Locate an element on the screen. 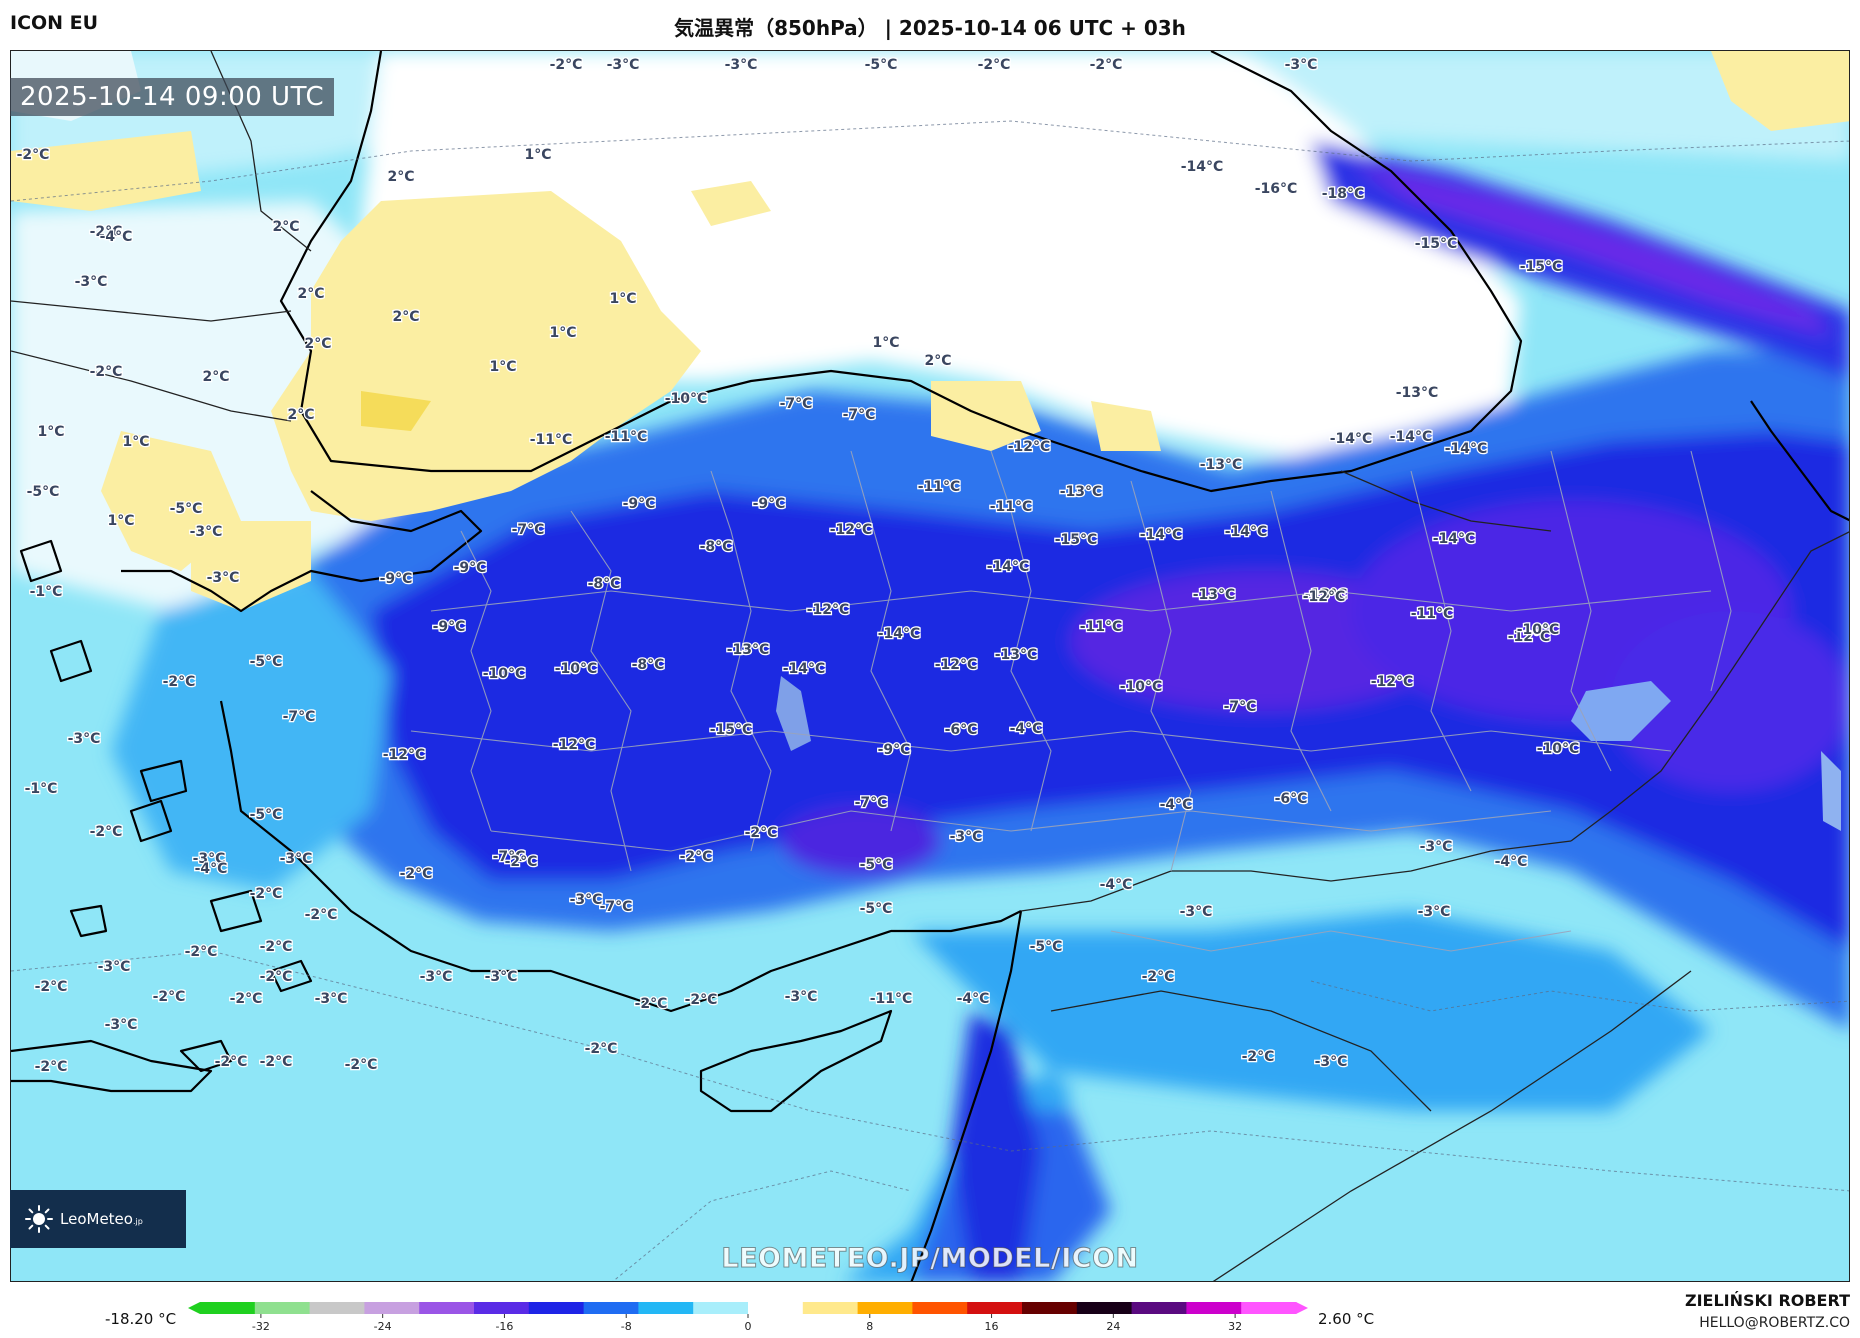 Image resolution: width=1860 pixels, height=1338 pixels. colorbar-tick-label: 32 is located at coordinates (1235, 1326).